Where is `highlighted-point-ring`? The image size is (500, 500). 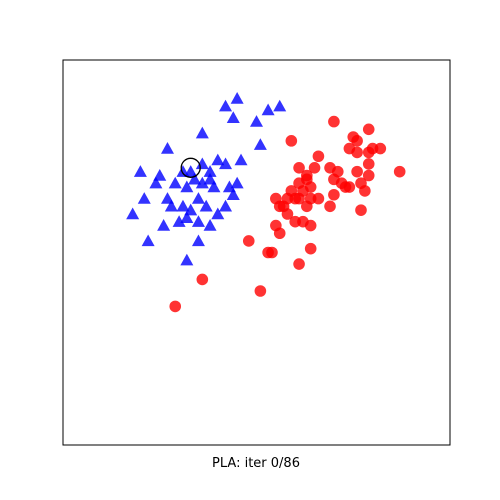
highlighted-point-ring is located at coordinates (190, 167).